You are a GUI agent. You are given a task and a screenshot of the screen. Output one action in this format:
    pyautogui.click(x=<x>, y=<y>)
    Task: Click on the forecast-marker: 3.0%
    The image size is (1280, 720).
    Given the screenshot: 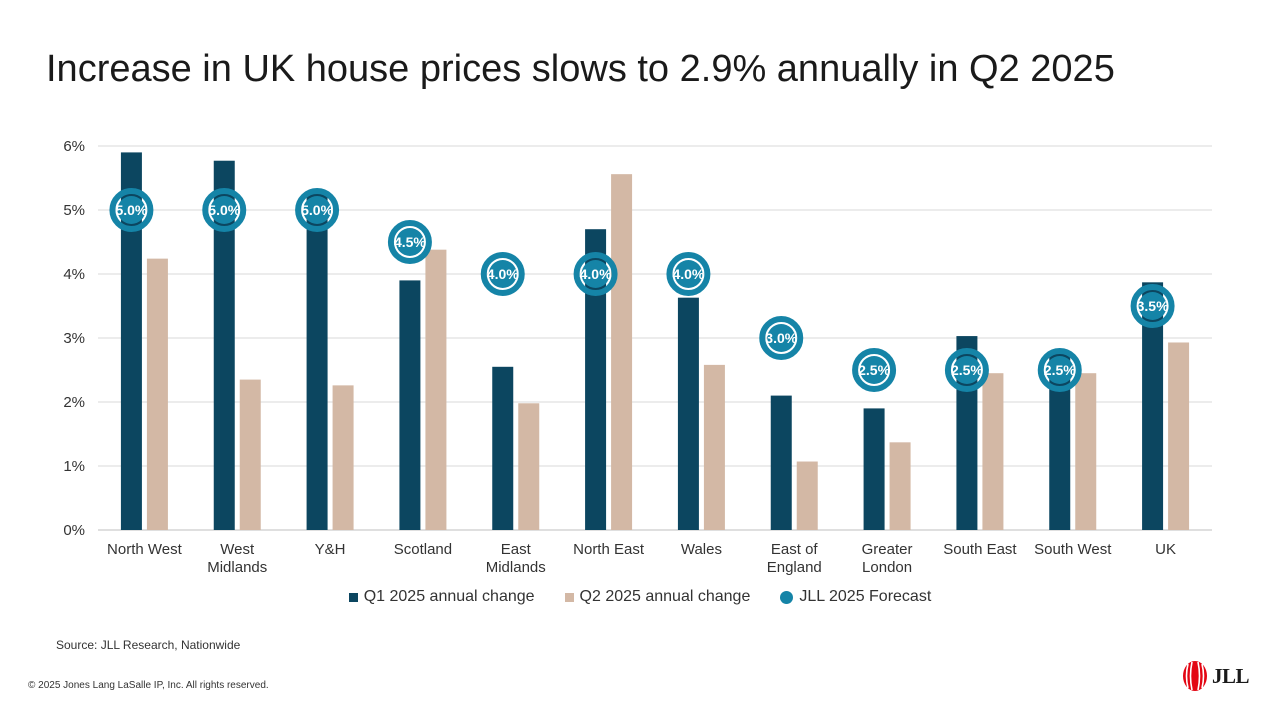 What is the action you would take?
    pyautogui.click(x=781, y=338)
    